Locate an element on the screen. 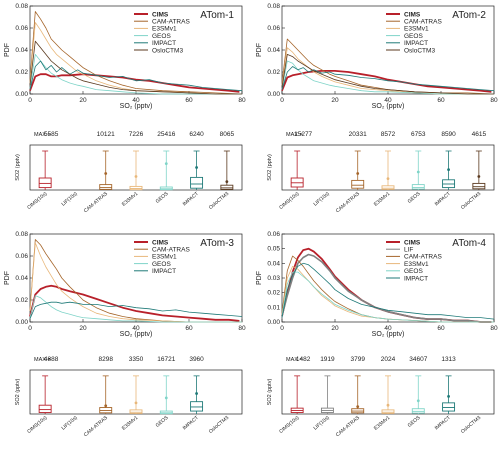 The height and width of the screenshot is (450, 500). max-value: 1919 is located at coordinates (327, 359).